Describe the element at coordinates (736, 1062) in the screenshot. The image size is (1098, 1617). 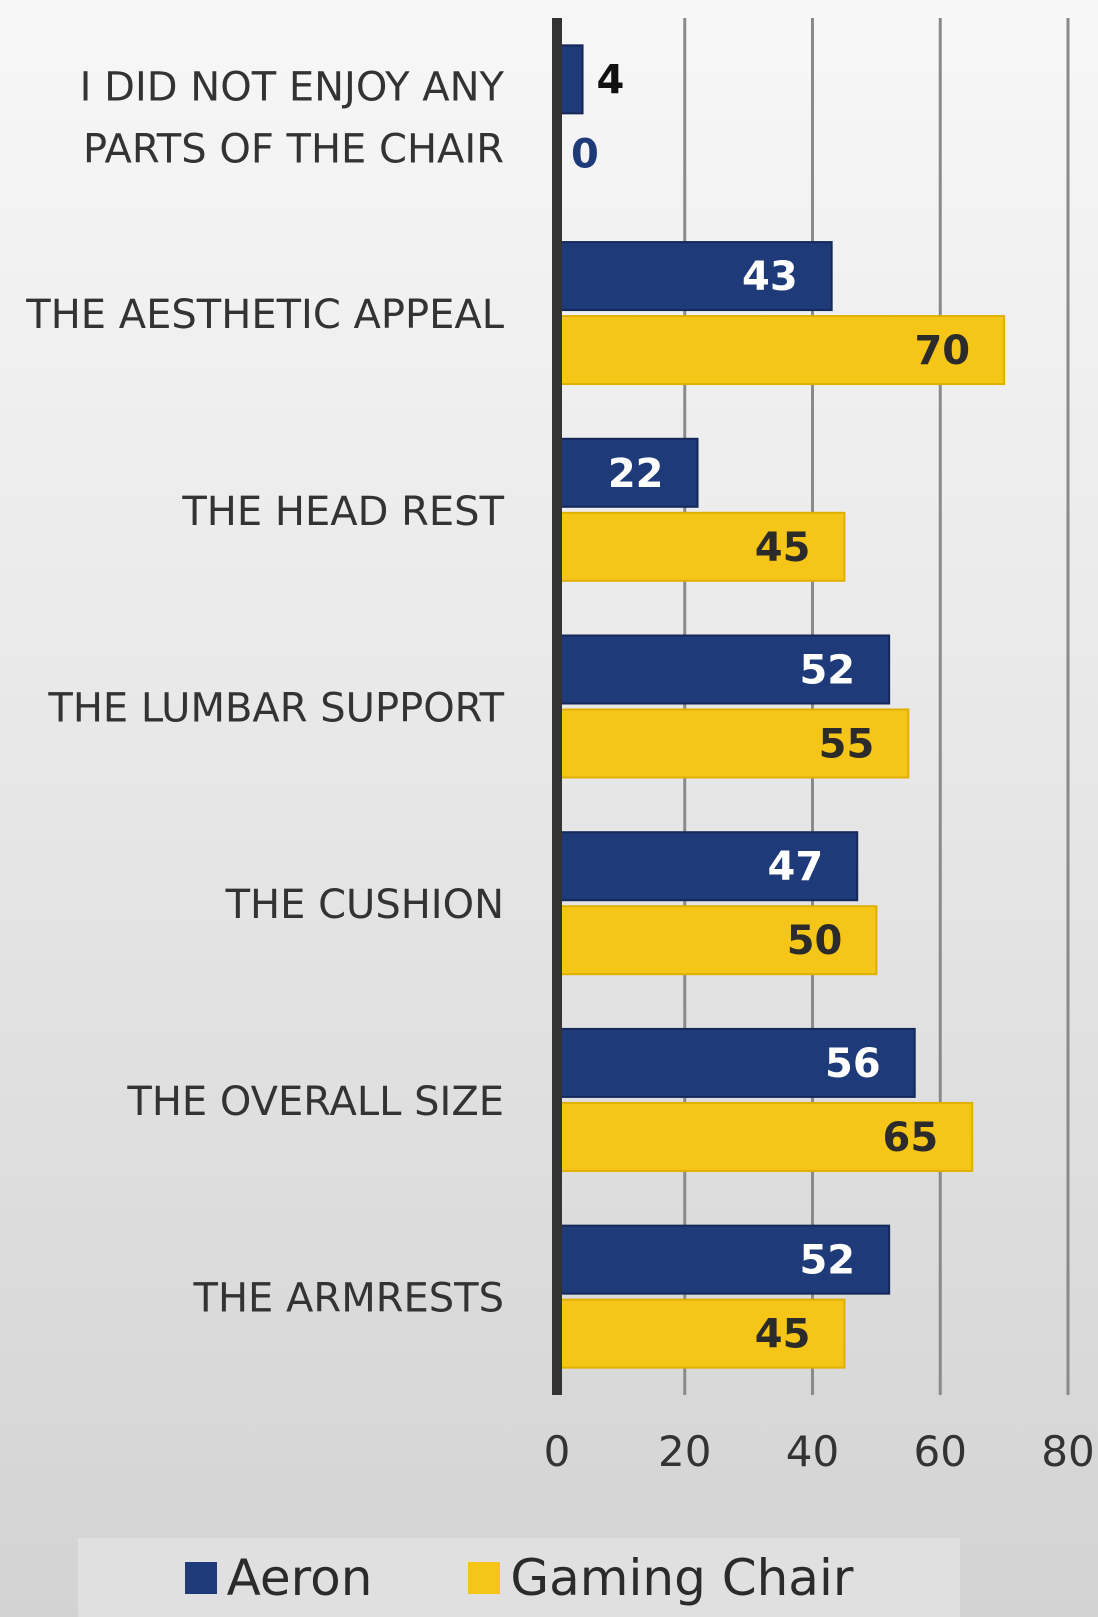
I see `bar-aeron-the-overall-size` at that location.